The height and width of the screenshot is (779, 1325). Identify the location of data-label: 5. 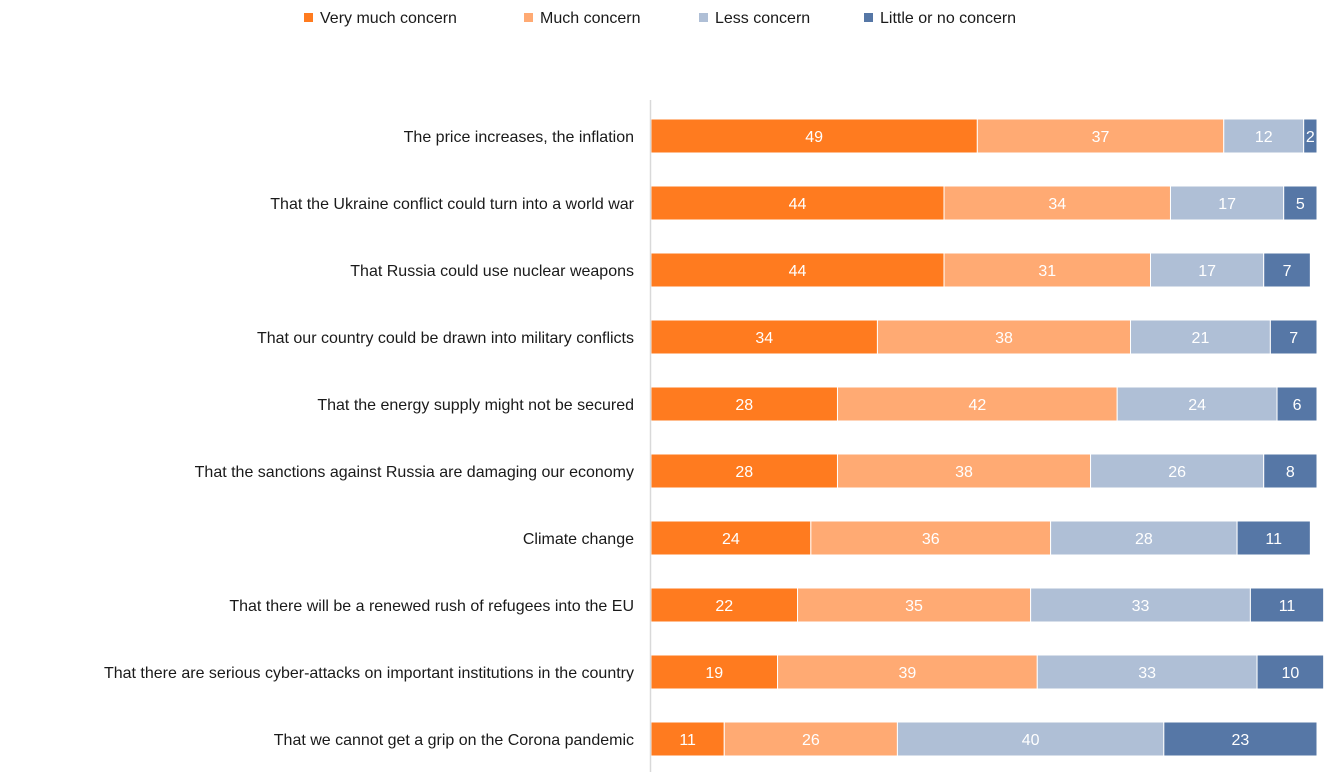
(1300, 204).